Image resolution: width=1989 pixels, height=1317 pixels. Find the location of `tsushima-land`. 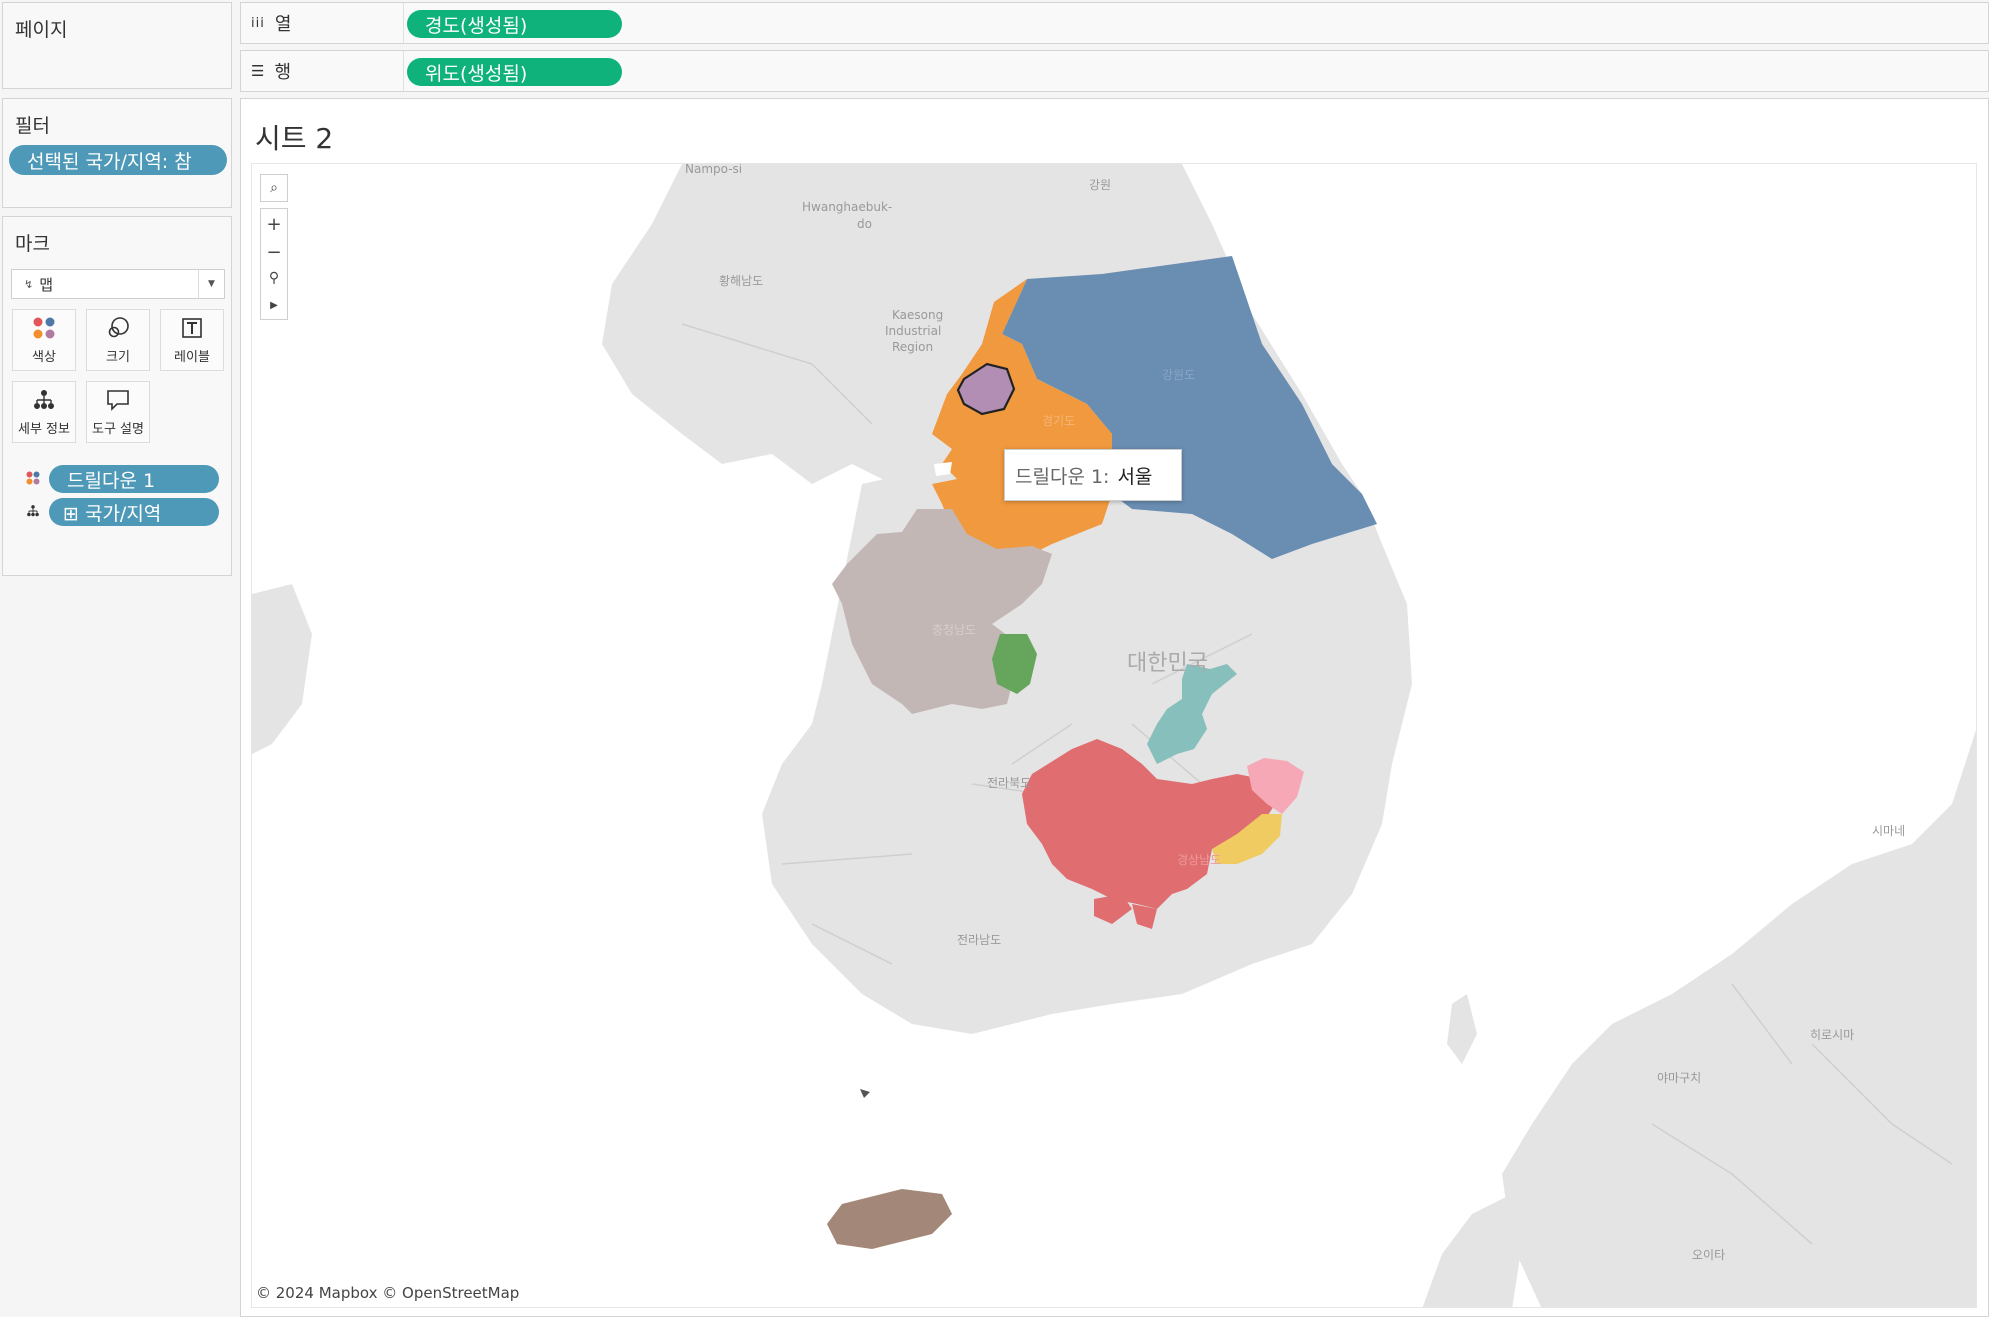

tsushima-land is located at coordinates (1462, 1029).